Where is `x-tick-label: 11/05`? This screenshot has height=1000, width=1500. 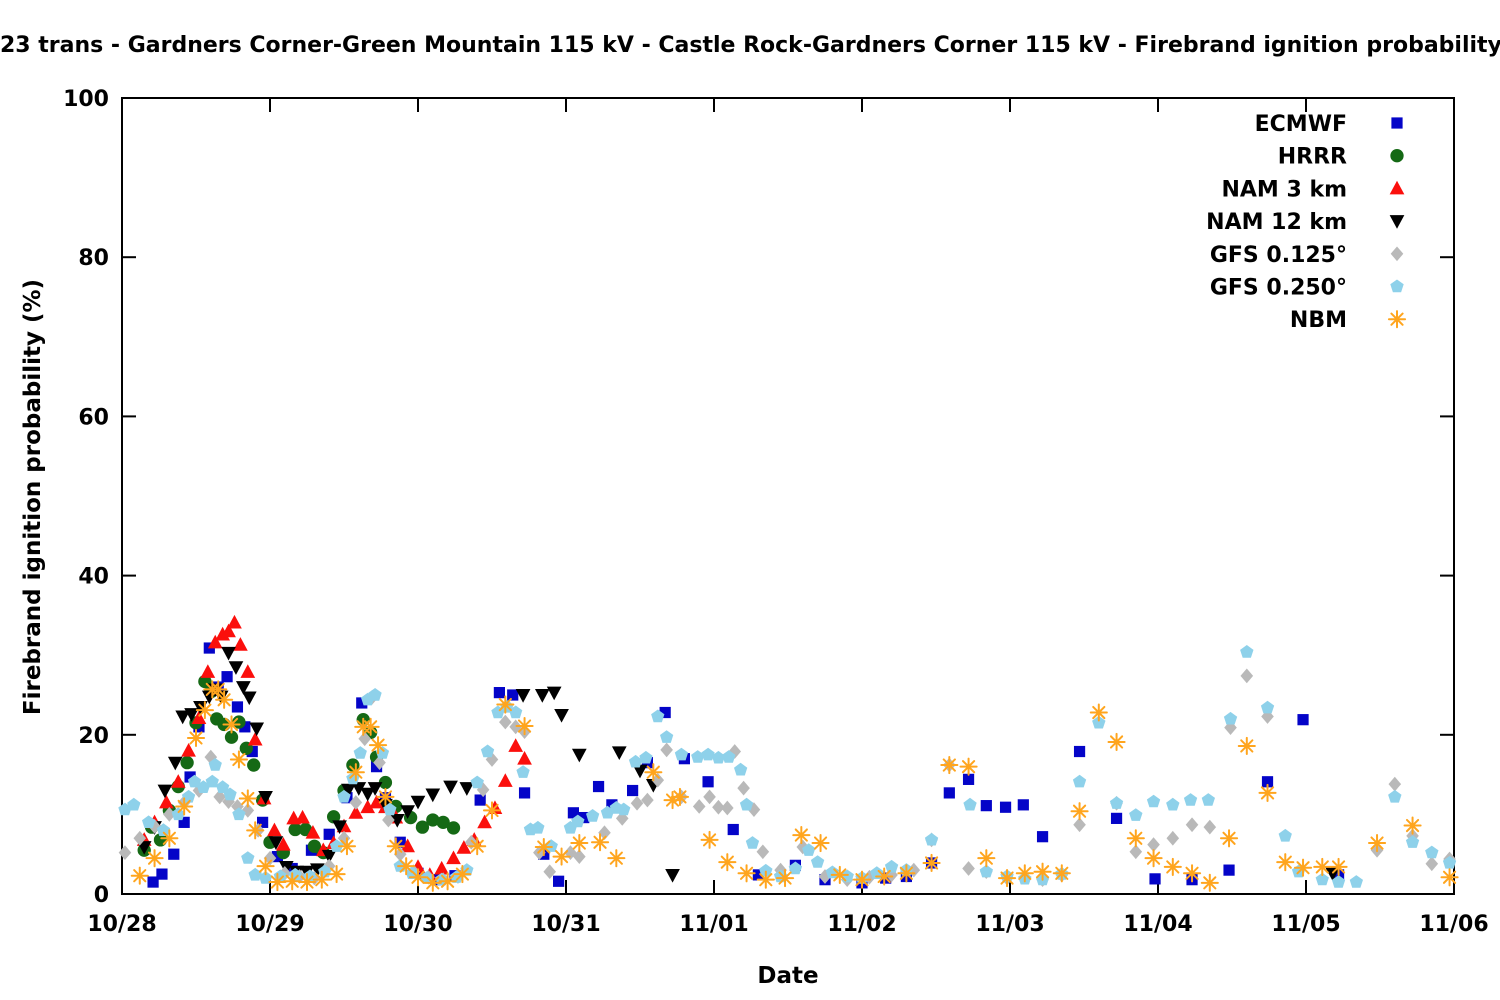 x-tick-label: 11/05 is located at coordinates (1305, 924).